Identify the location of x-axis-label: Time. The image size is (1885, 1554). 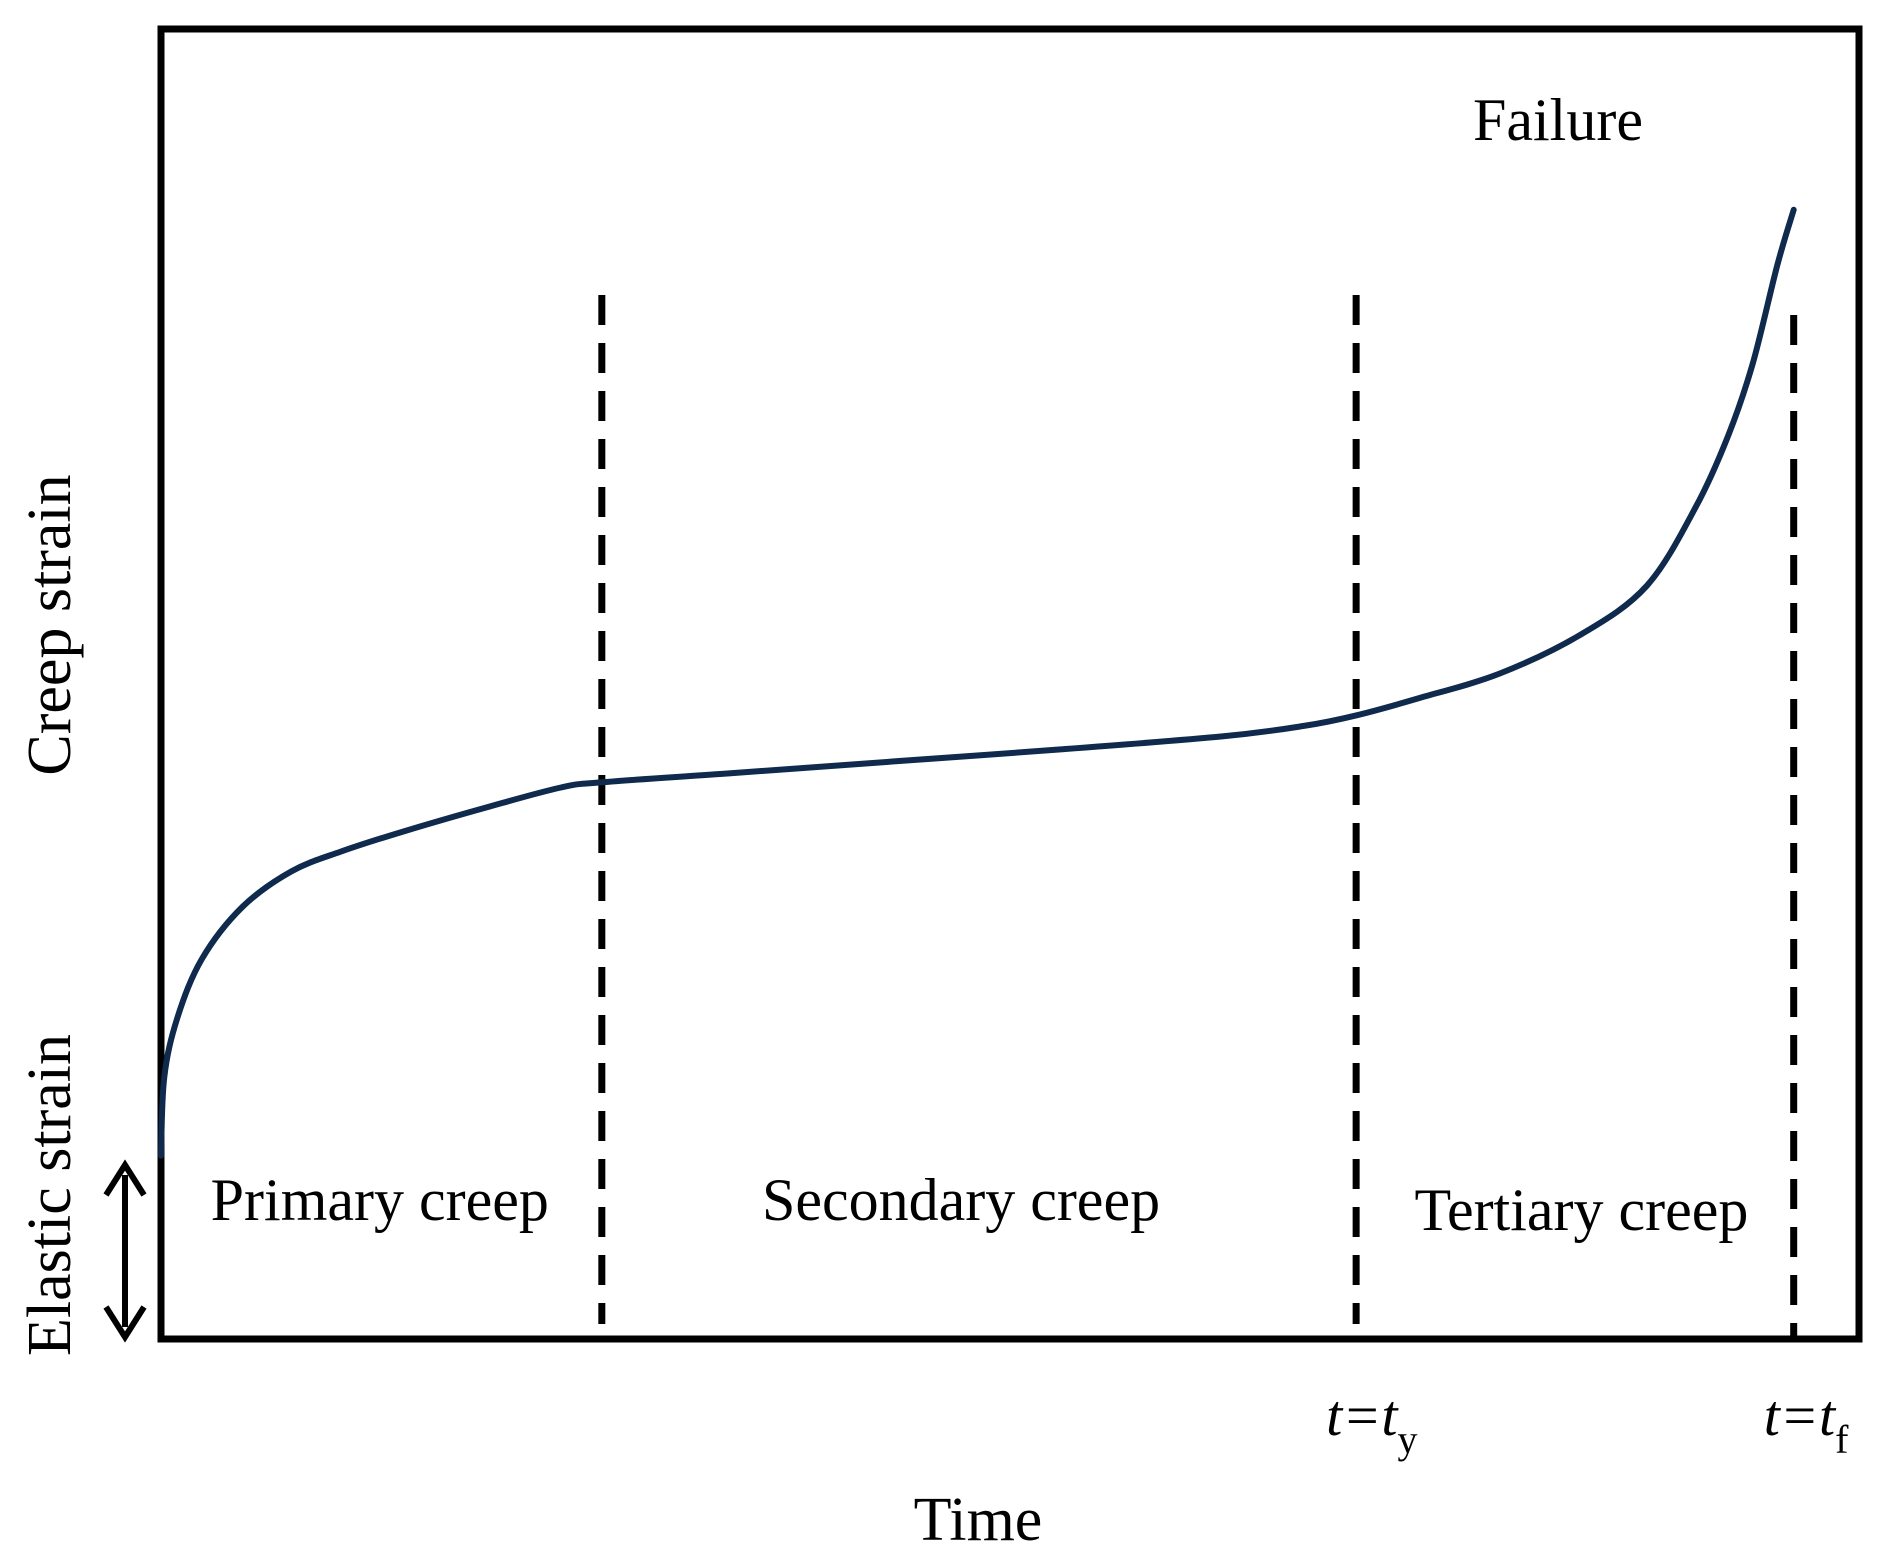
(978, 1520).